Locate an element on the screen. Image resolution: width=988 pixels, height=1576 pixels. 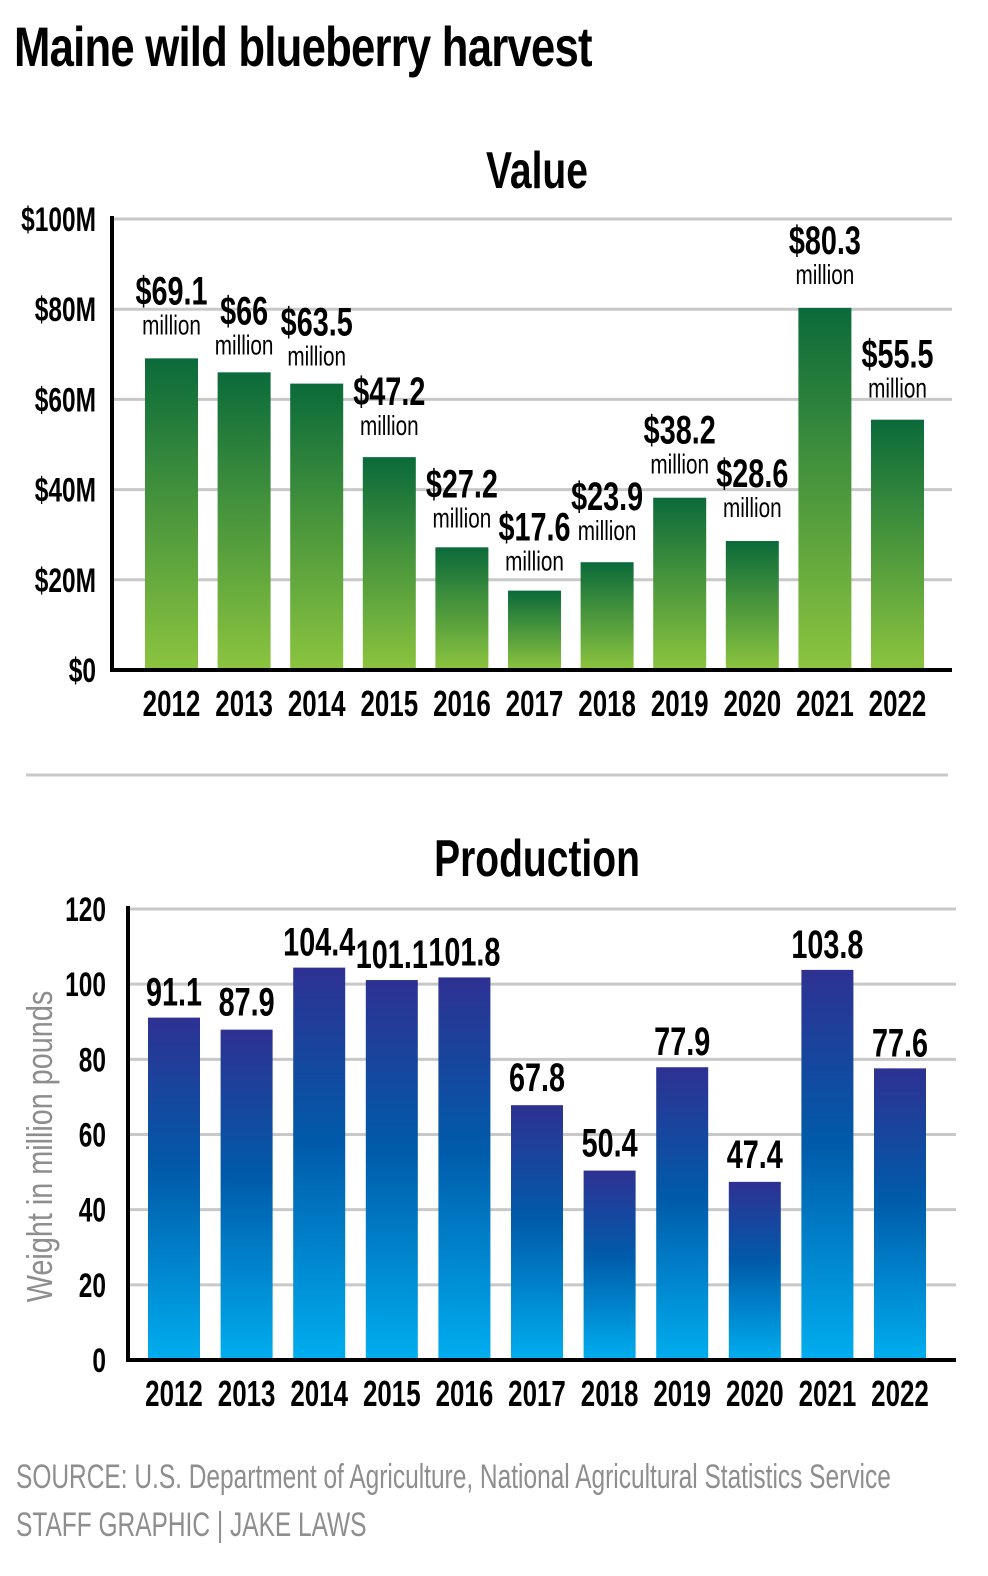
y-axis-label: Weight in million pounds is located at coordinates (39, 1146).